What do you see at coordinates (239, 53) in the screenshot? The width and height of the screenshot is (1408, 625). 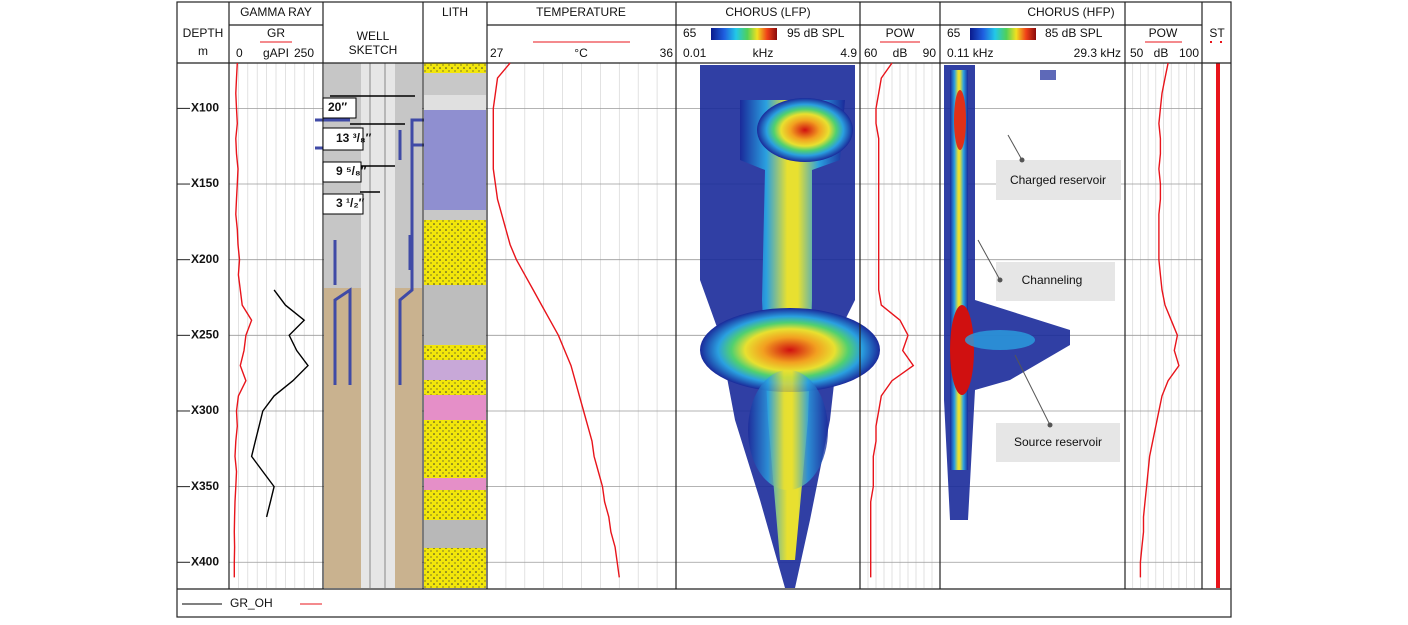 I see `x-tick-label: 0` at bounding box center [239, 53].